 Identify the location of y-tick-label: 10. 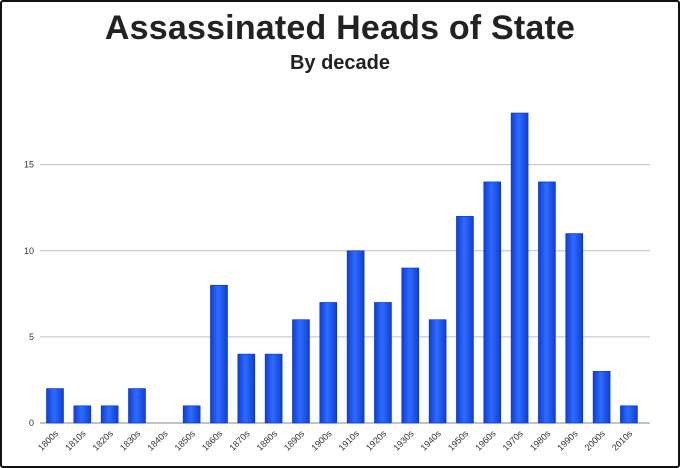
(29, 251).